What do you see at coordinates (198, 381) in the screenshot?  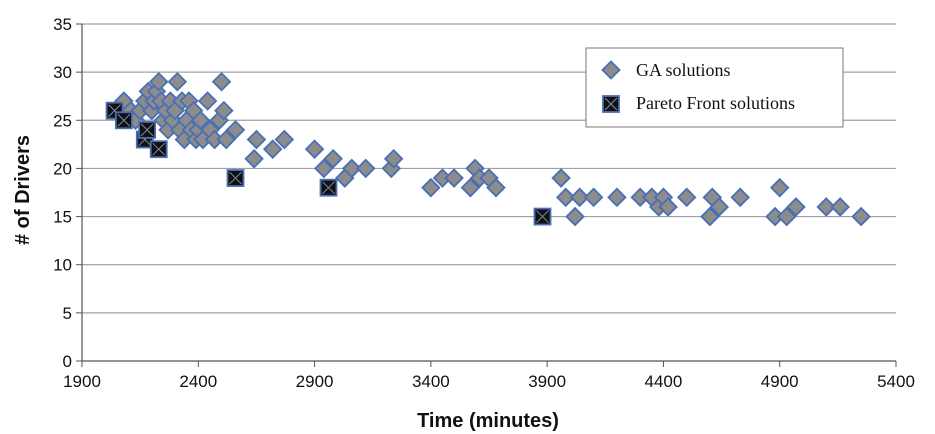 I see `x-tick-label: 2400` at bounding box center [198, 381].